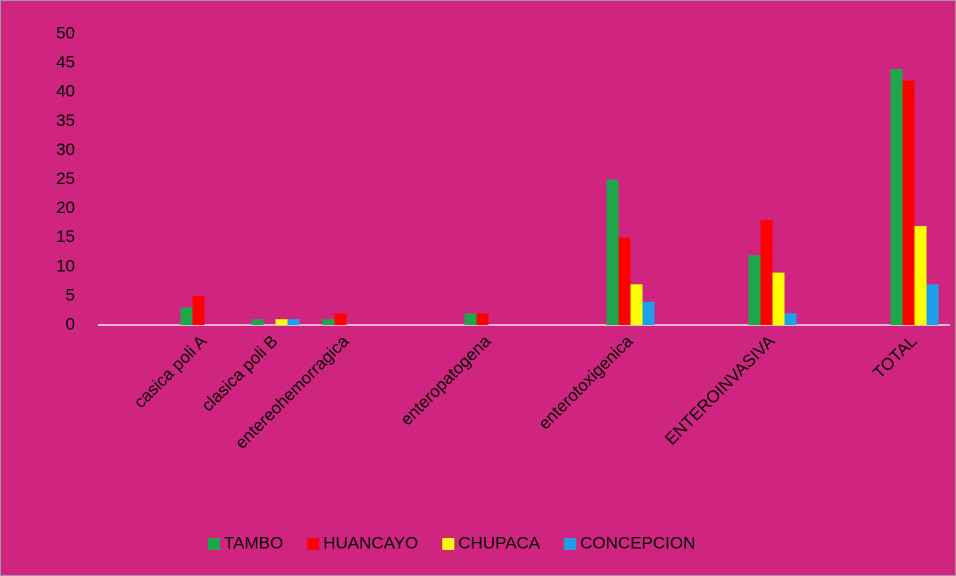 This screenshot has height=576, width=956. What do you see at coordinates (65, 207) in the screenshot?
I see `y-tick-label: 20` at bounding box center [65, 207].